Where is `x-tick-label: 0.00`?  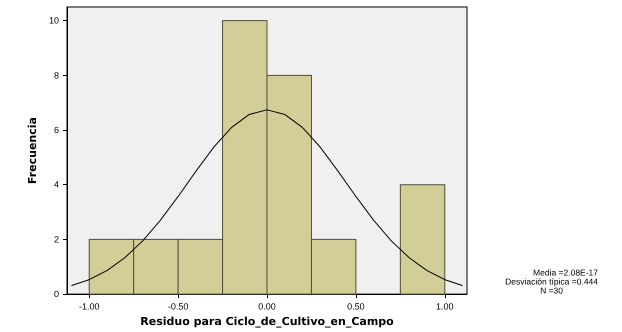
x-tick-label: 0.00 is located at coordinates (267, 307).